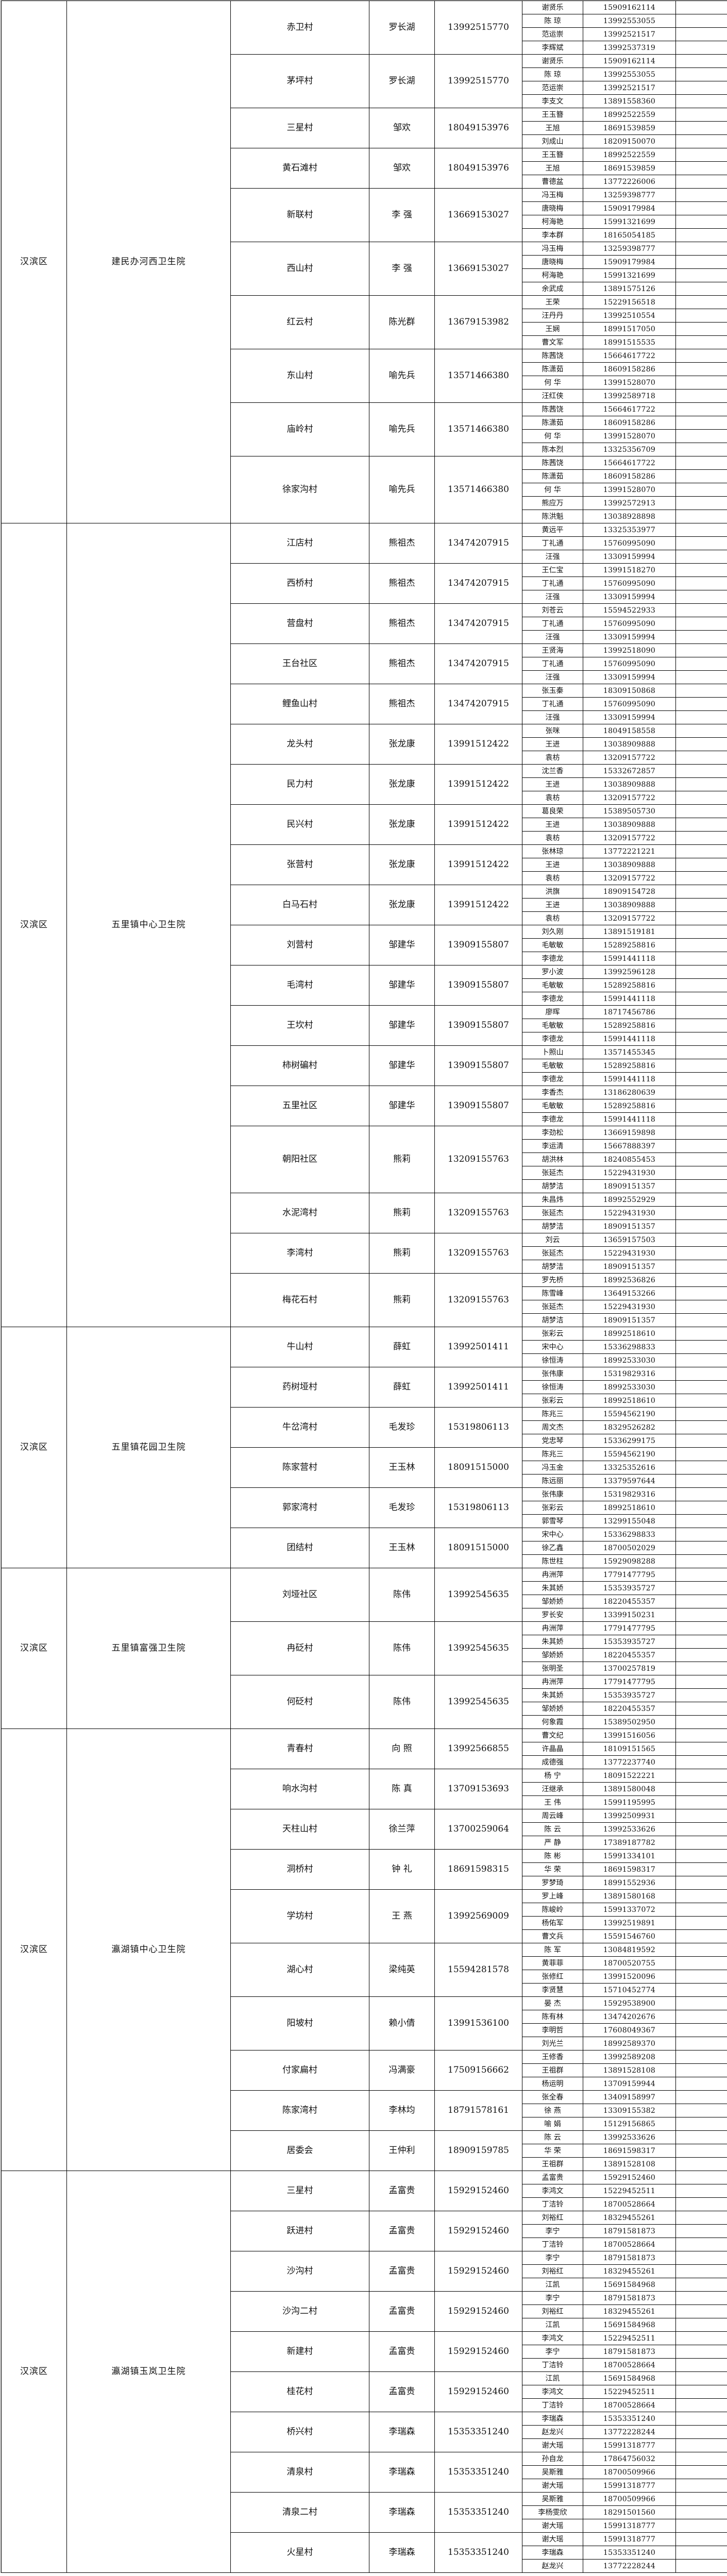 The height and width of the screenshot is (2576, 727). I want to click on table-row: 梅花石村 熊莉 13209155763 罗先桥 18992536826, so click(364, 1300).